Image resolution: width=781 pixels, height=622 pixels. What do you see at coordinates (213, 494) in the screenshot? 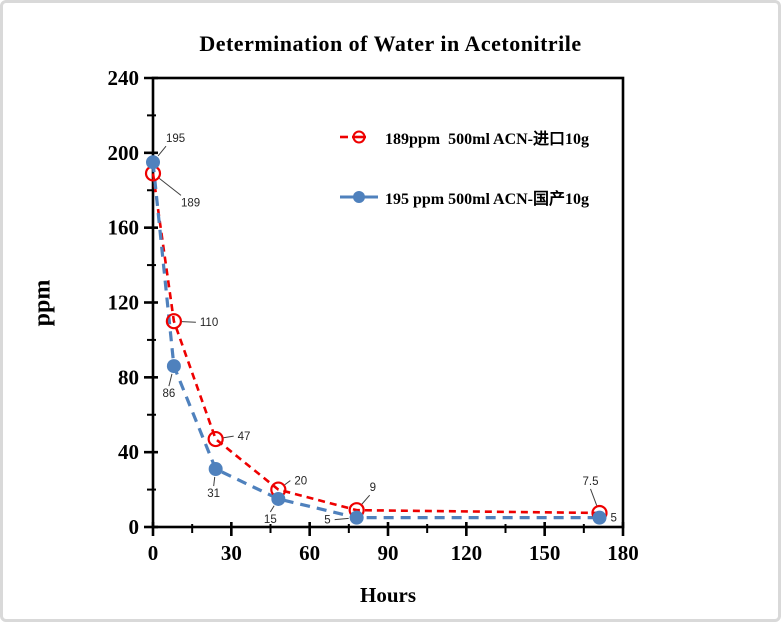
I see `data-point-label: 31` at bounding box center [213, 494].